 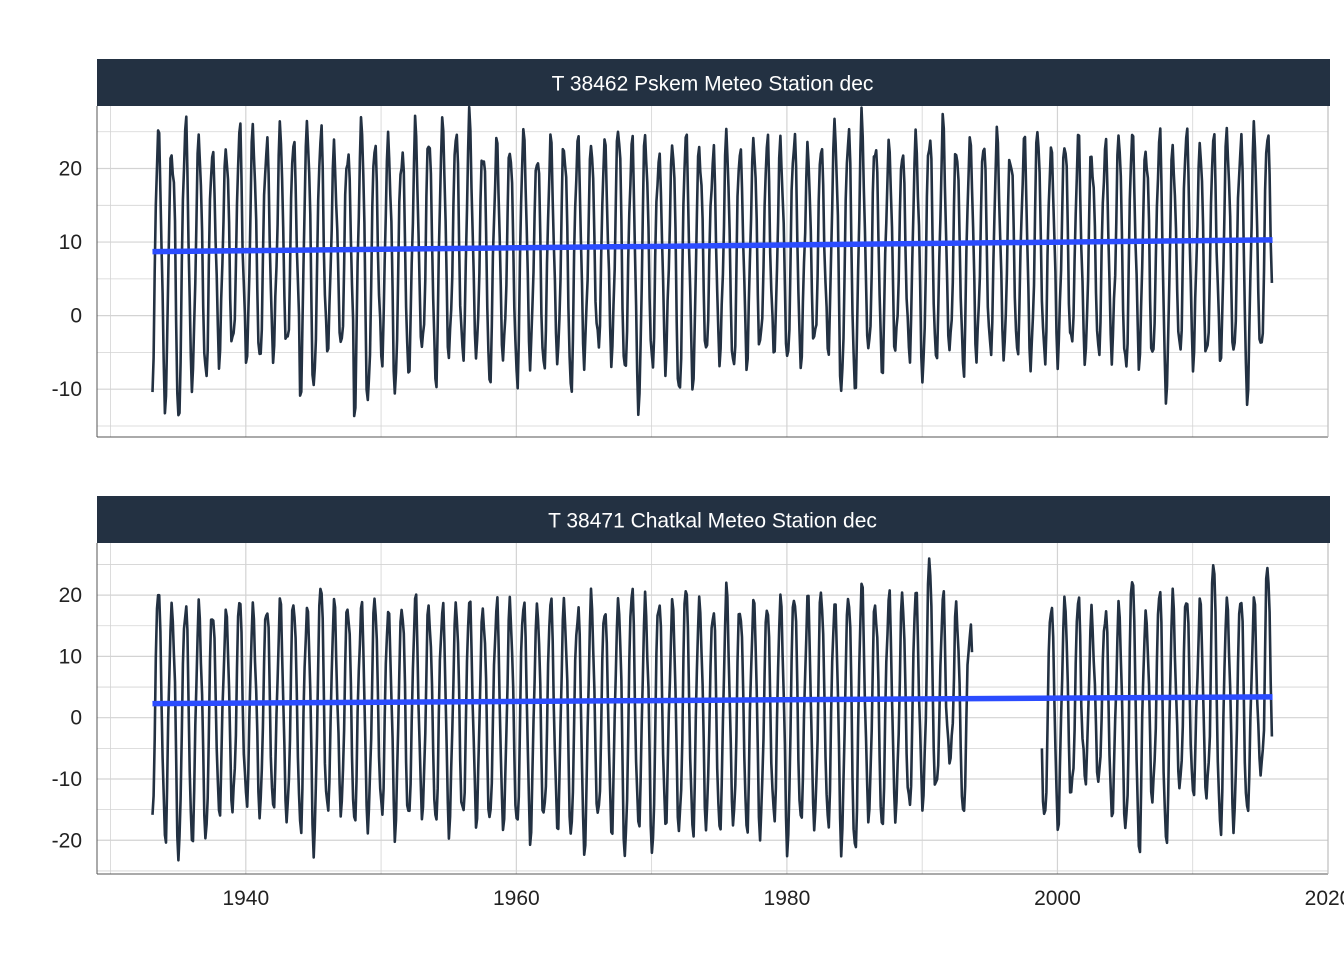 I want to click on temperature-series-line, so click(x=1157, y=709).